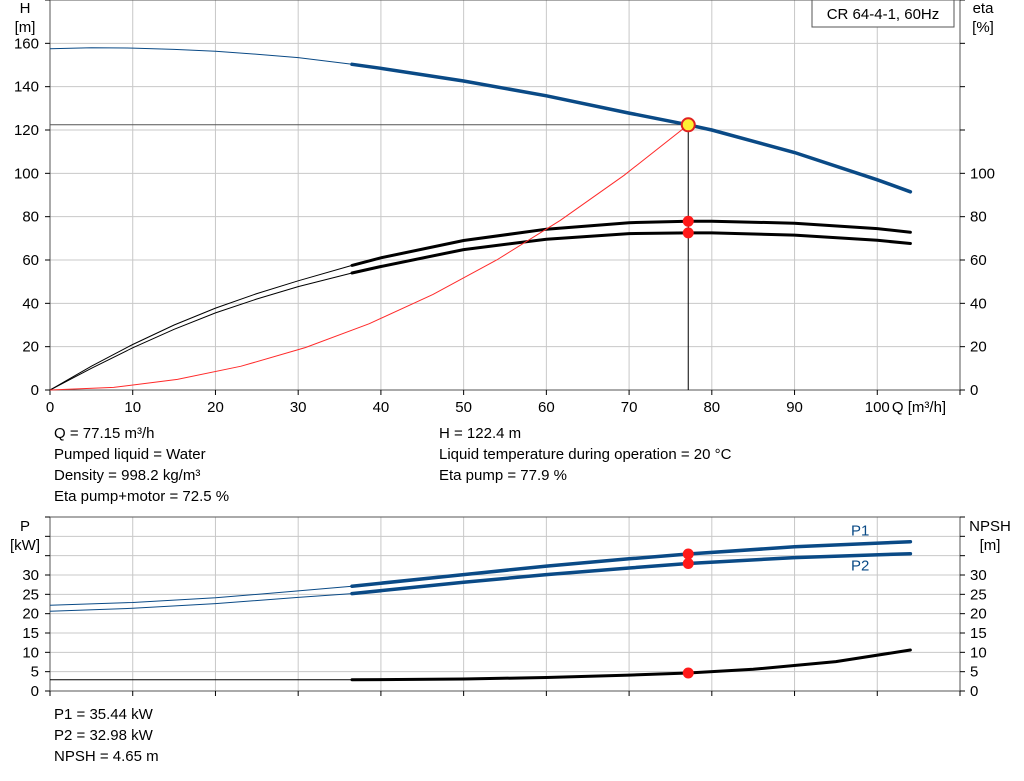 Image resolution: width=1024 pixels, height=781 pixels. I want to click on p1-curve-bold, so click(631, 563).